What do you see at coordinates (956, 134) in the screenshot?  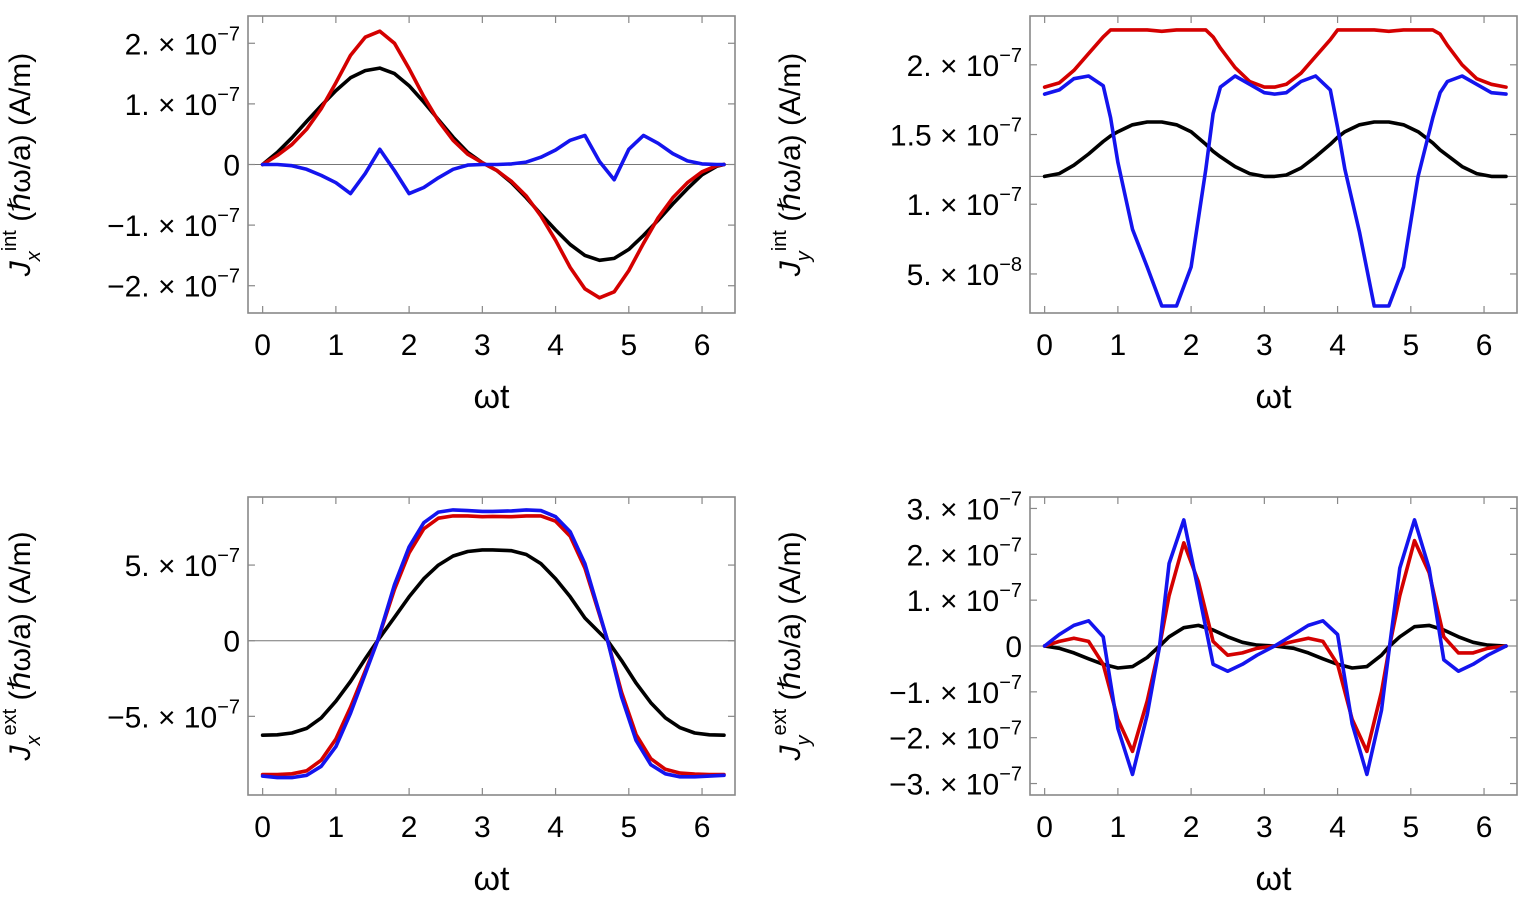 I see `y-tick-label: 1.5 × 10⁻⁷` at bounding box center [956, 134].